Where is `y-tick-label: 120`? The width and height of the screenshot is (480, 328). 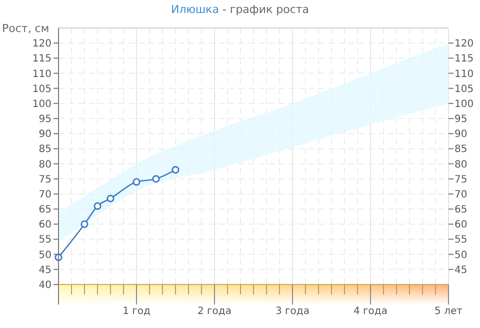 y-tick-label: 120 is located at coordinates (42, 44).